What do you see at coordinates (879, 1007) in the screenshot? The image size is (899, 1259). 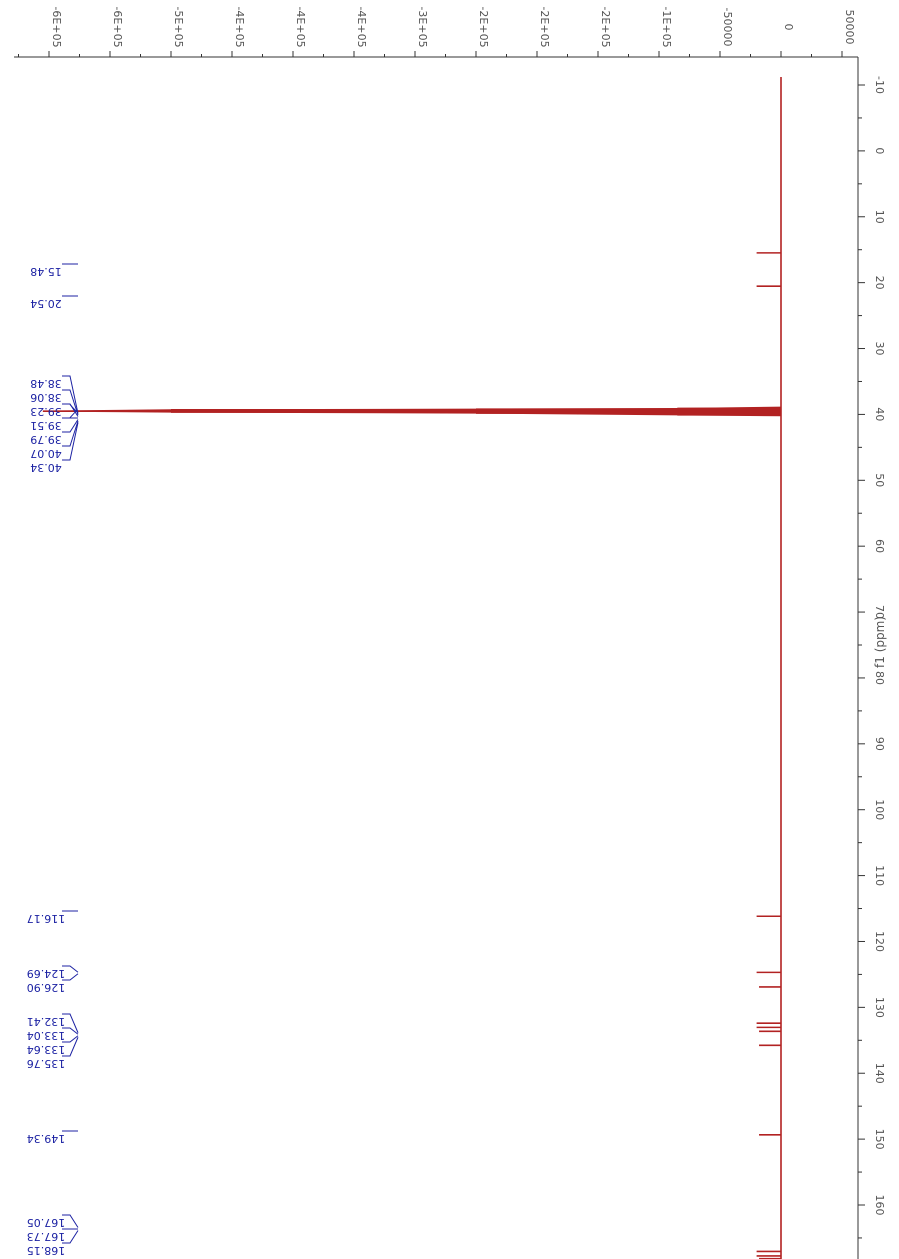 I see `ppm-tick-label: 130` at bounding box center [879, 1007].